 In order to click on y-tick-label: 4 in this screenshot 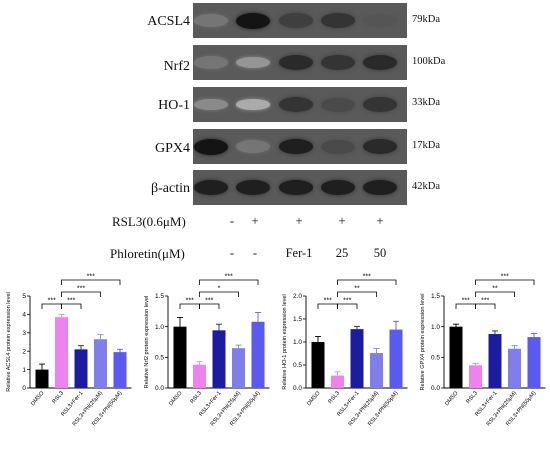, I will do `click(24, 315)`.